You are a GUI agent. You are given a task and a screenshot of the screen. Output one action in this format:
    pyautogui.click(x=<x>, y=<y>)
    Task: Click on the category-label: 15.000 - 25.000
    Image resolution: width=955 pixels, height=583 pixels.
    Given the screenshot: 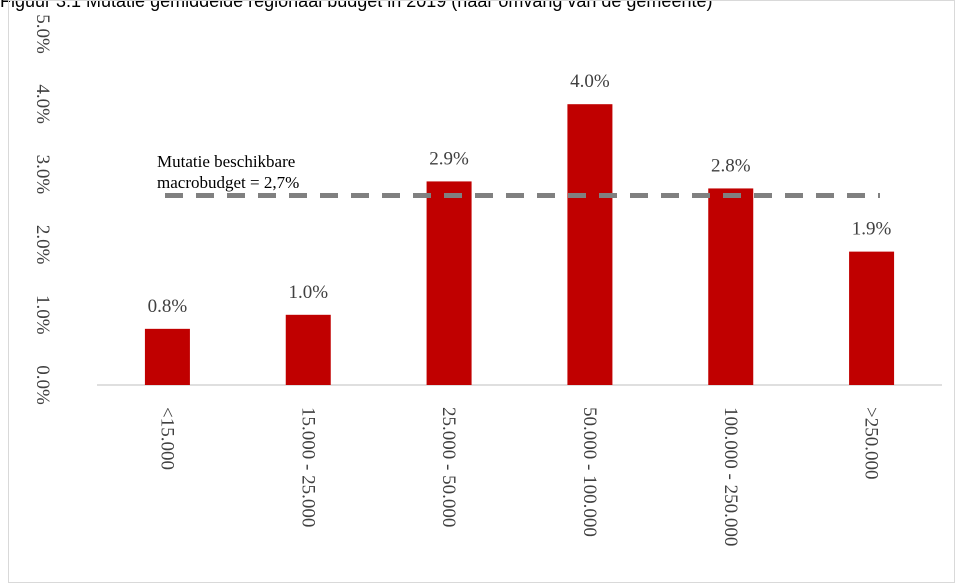 What is the action you would take?
    pyautogui.click(x=307, y=467)
    